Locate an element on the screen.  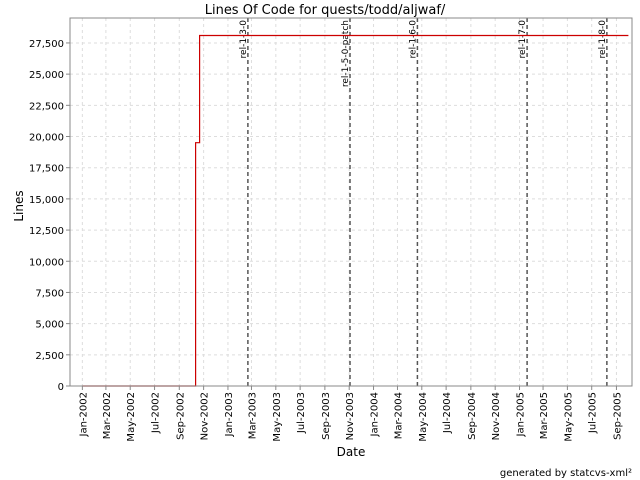
x-tick-label: Sep-2004 is located at coordinates (472, 416).